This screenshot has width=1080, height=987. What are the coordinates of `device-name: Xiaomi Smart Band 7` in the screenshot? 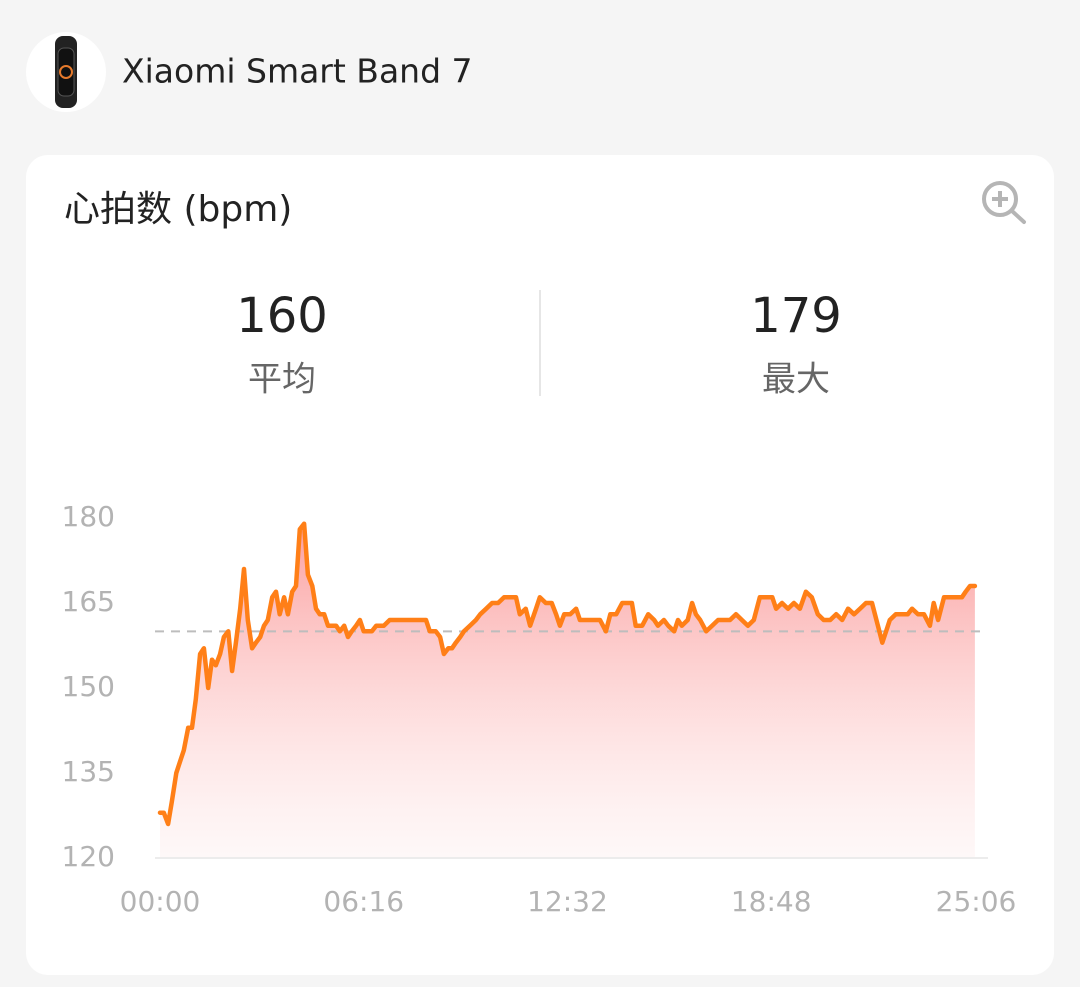 It's located at (297, 71).